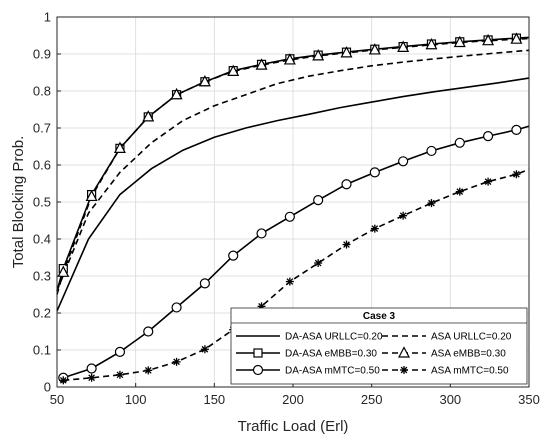 The width and height of the screenshot is (550, 442). Describe the element at coordinates (18, 202) in the screenshot. I see `y-axis-title: Total Blocking Prob.` at that location.